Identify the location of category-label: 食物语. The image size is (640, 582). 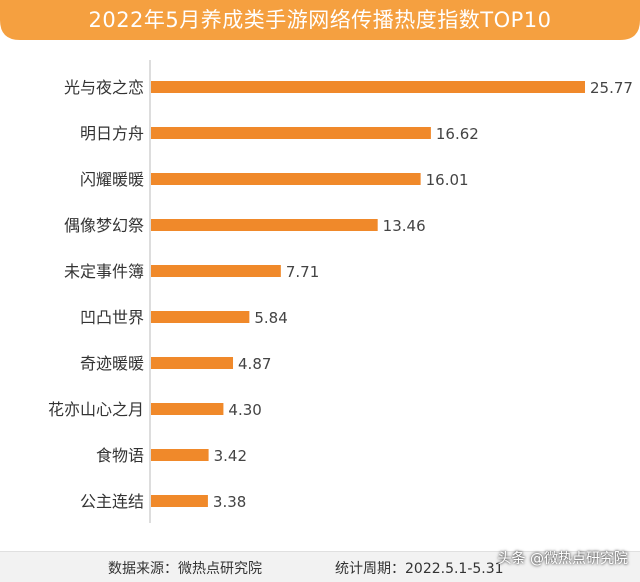
(120, 455).